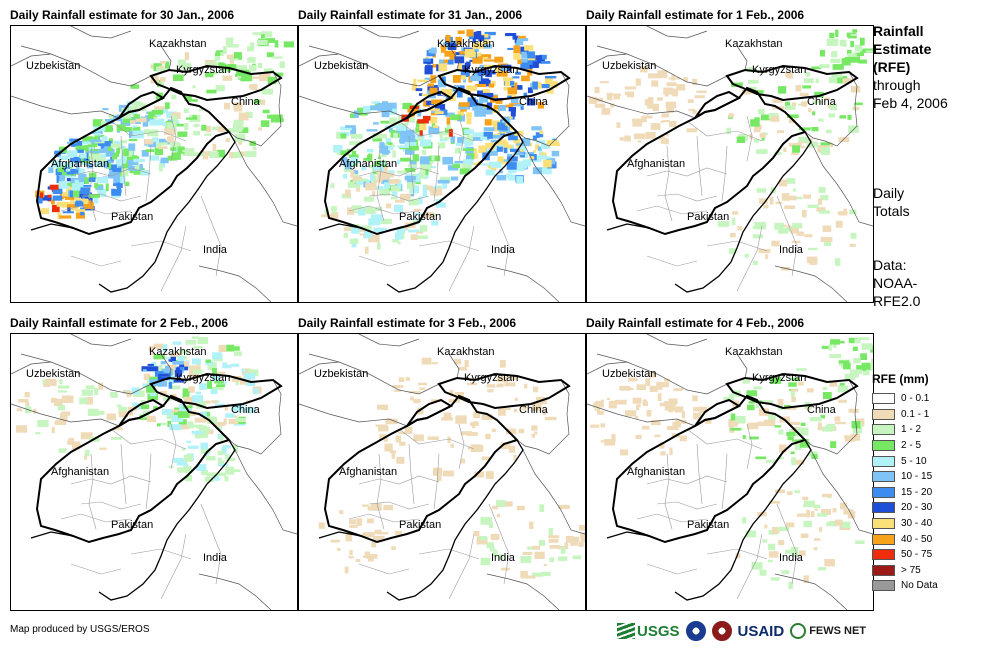  What do you see at coordinates (917, 477) in the screenshot?
I see `legend-label: 10 - 15` at bounding box center [917, 477].